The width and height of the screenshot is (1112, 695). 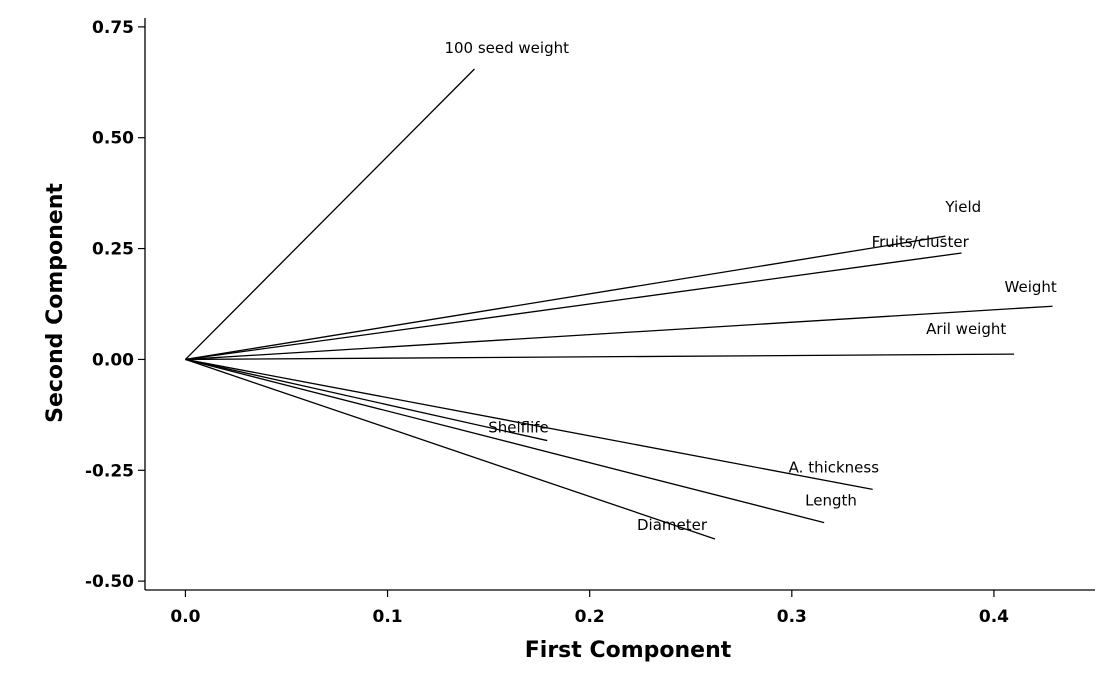 What do you see at coordinates (962, 207) in the screenshot?
I see `loading-label-yield: Yield` at bounding box center [962, 207].